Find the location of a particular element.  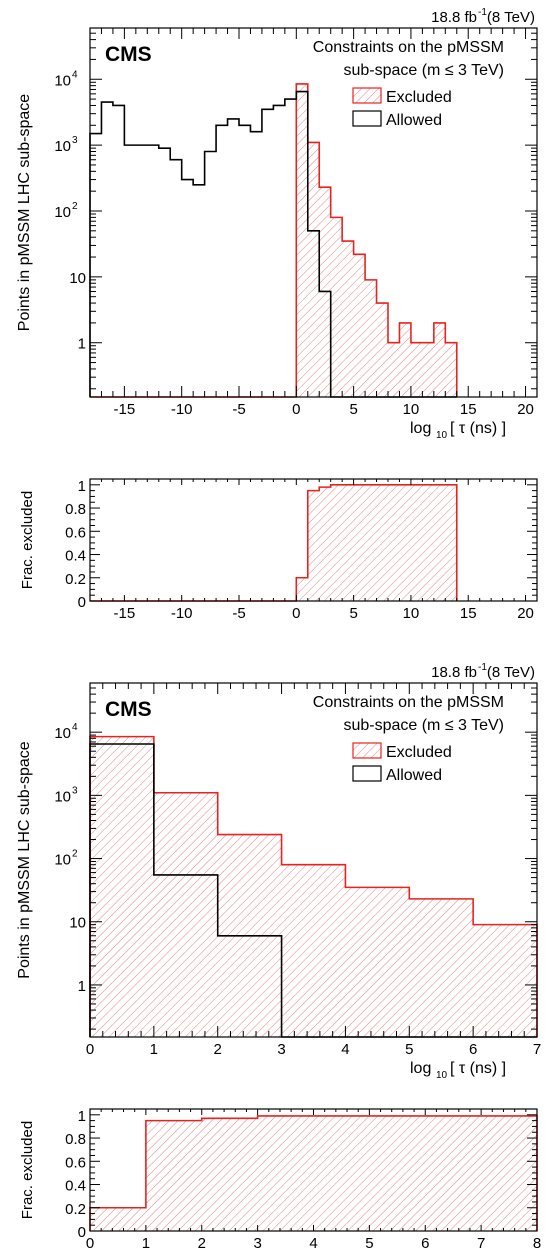

frac-excluded-line is located at coordinates (313, 1173).